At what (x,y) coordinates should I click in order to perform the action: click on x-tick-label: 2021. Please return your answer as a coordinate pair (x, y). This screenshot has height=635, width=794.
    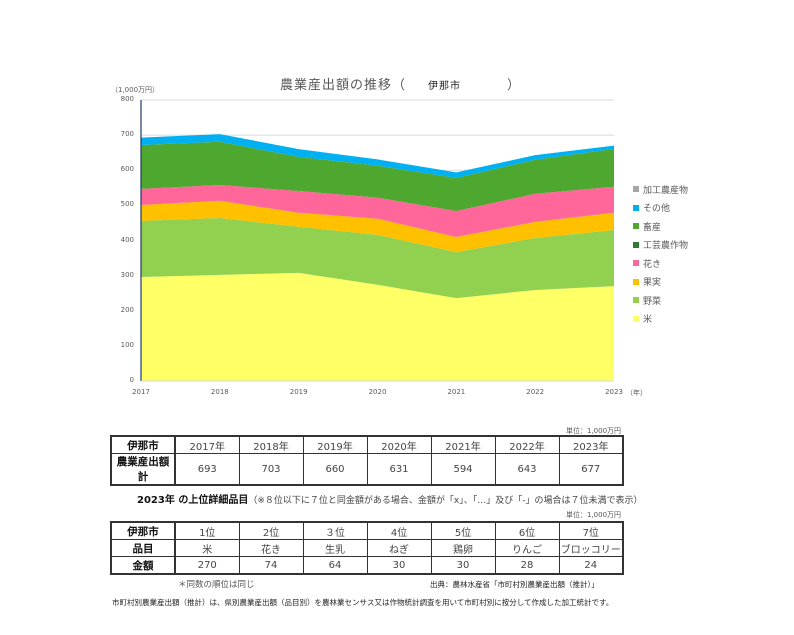
    Looking at the image, I should click on (456, 392).